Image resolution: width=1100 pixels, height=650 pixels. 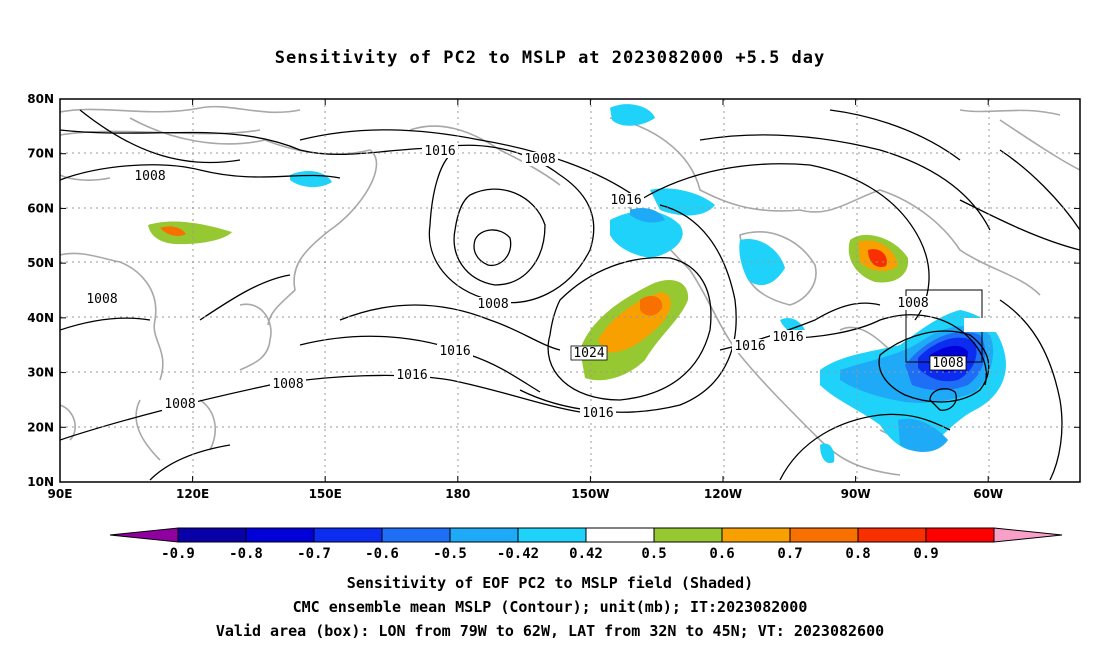 I want to click on lat-label: 10N, so click(x=40, y=482).